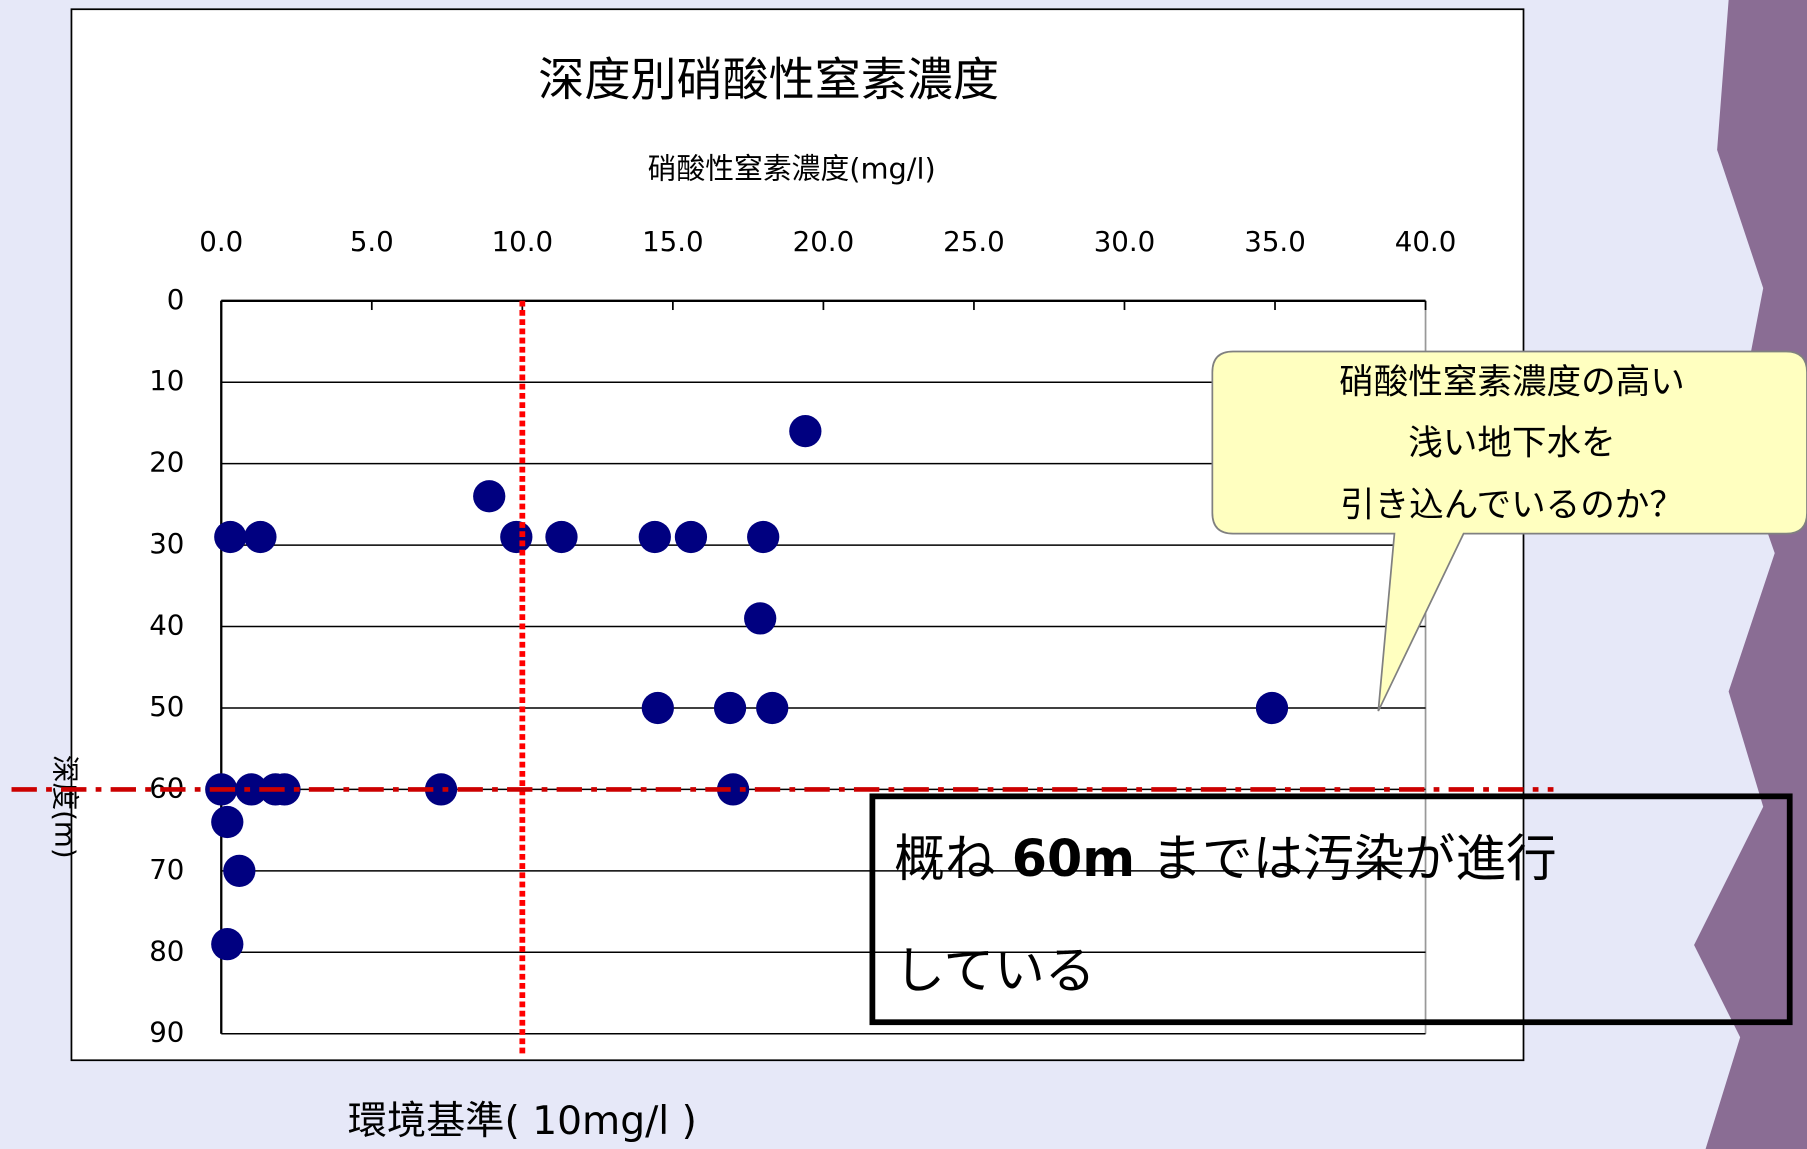  Describe the element at coordinates (1511, 443) in the screenshot. I see `callout-text: 浅い地下水を` at that location.